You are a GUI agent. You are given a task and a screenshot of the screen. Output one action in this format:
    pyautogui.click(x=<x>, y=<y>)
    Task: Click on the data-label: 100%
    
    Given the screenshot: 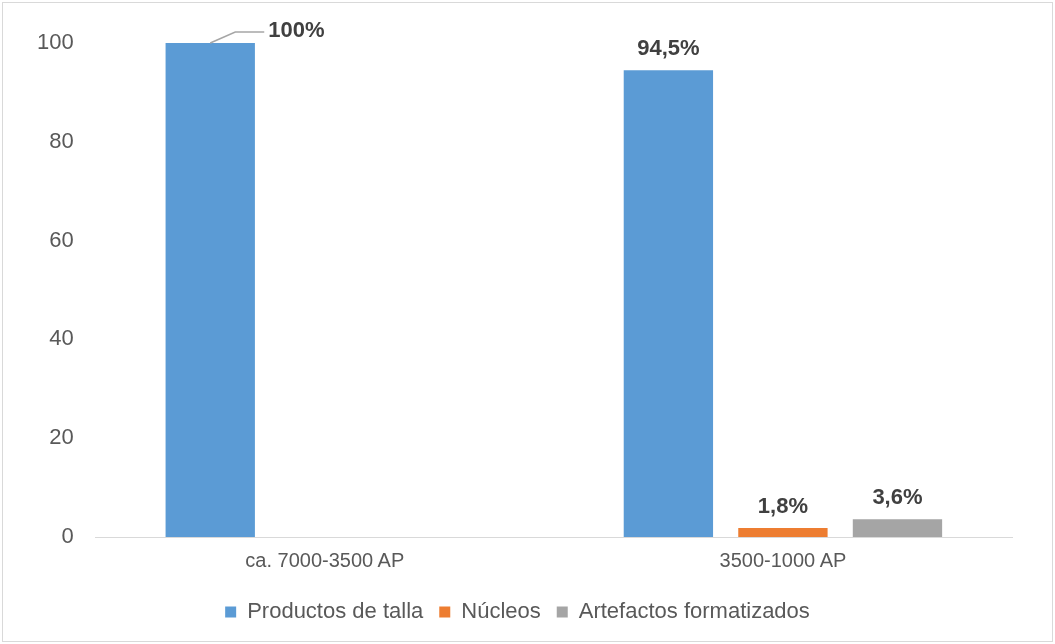 What is the action you would take?
    pyautogui.click(x=296, y=30)
    